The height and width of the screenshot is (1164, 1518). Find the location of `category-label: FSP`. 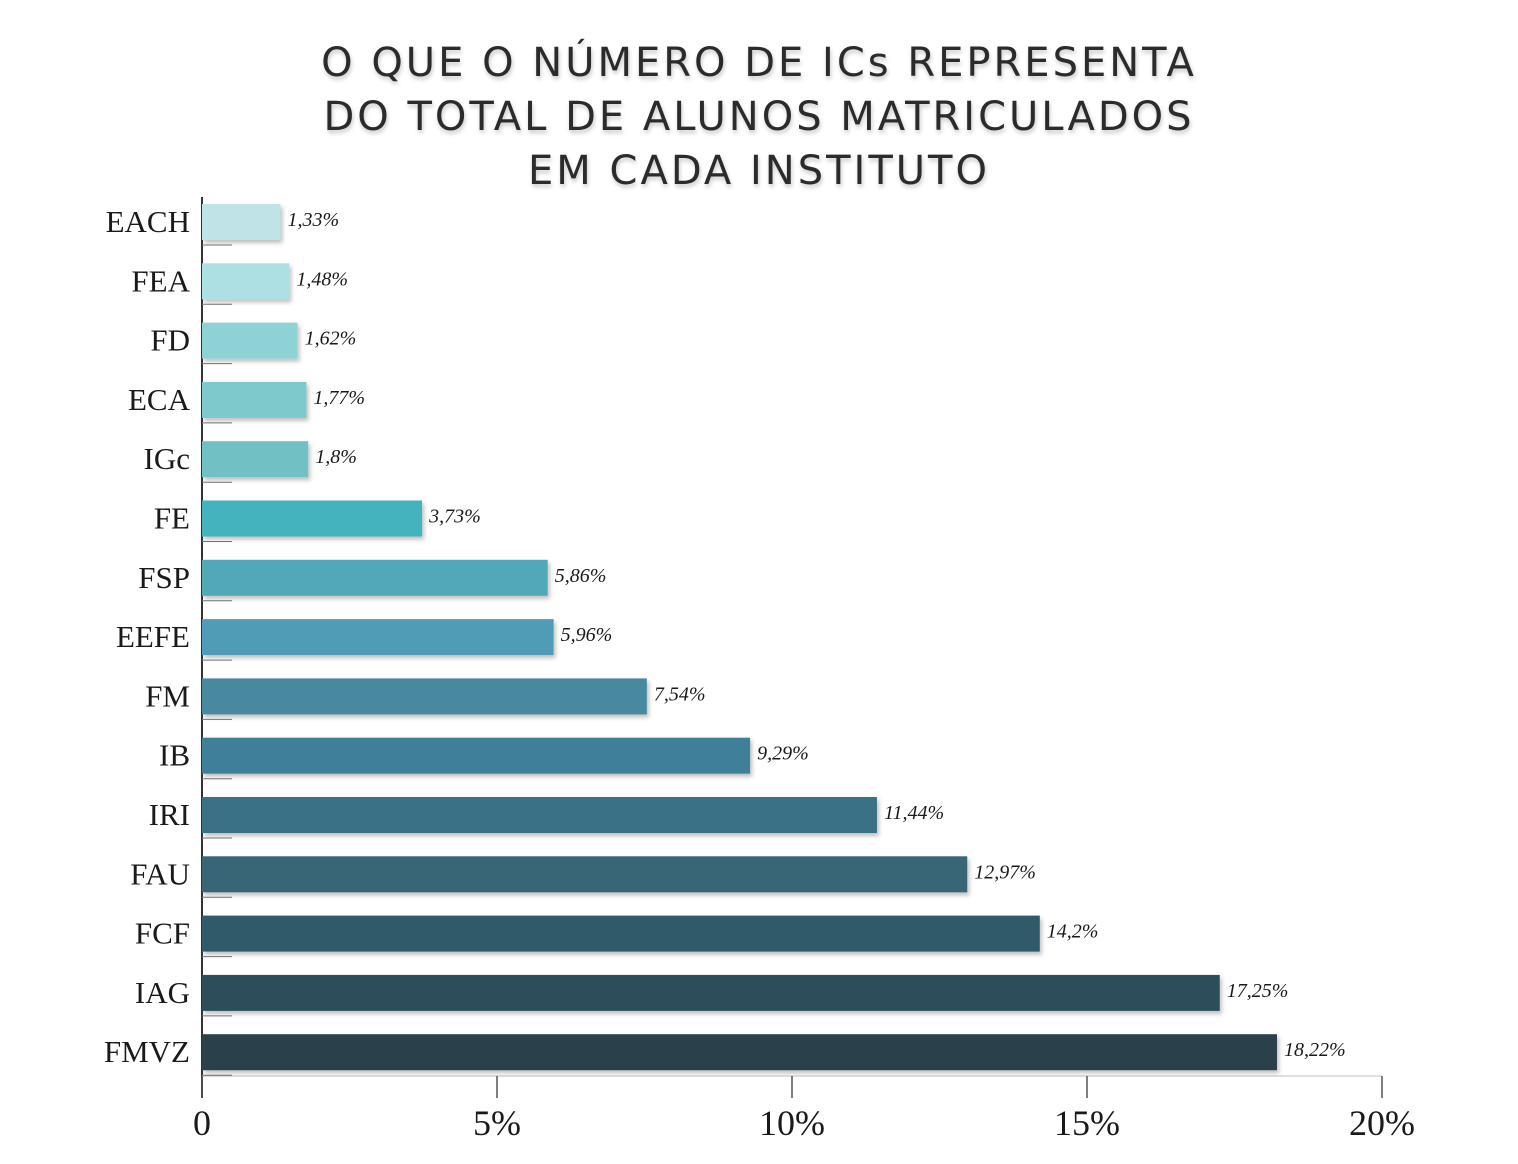

category-label: FSP is located at coordinates (164, 577).